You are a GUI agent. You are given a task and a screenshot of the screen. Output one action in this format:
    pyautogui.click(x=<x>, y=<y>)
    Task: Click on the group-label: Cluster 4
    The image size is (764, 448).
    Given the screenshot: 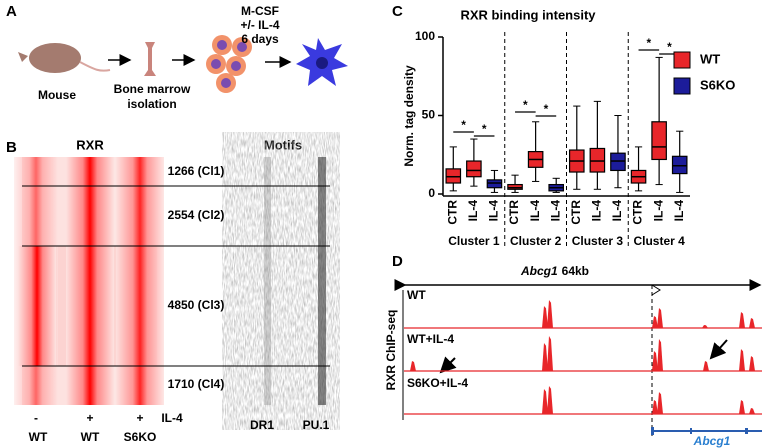 What is the action you would take?
    pyautogui.click(x=659, y=241)
    